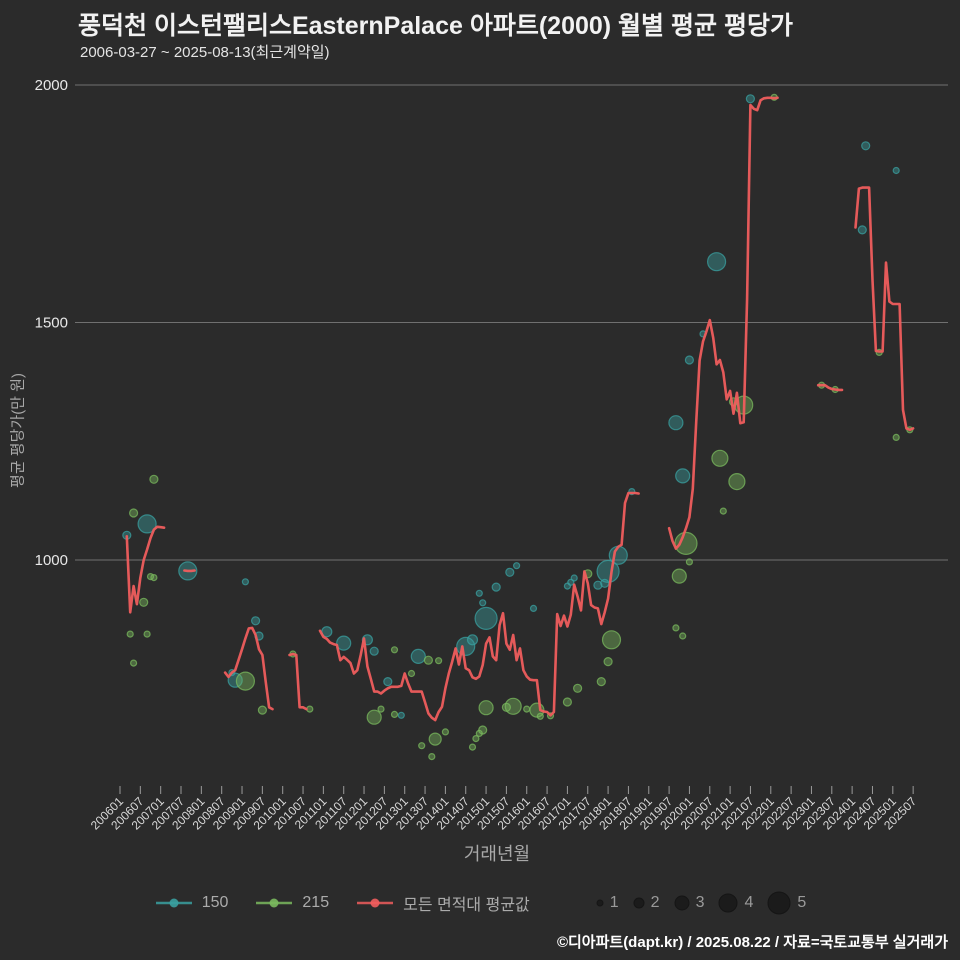  I want to click on size-legend-item: 3, so click(689, 903).